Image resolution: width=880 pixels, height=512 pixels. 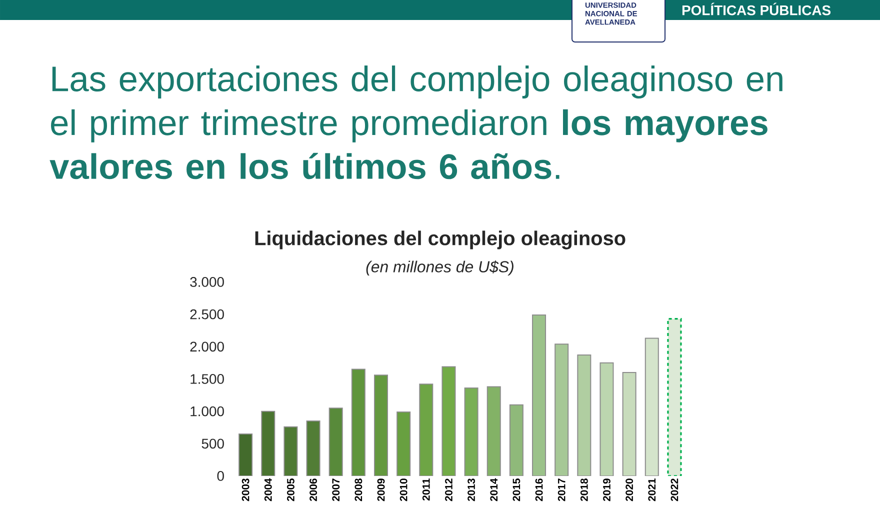 I want to click on text: POLÍTICAS PÚBLICAS, so click(x=756, y=9).